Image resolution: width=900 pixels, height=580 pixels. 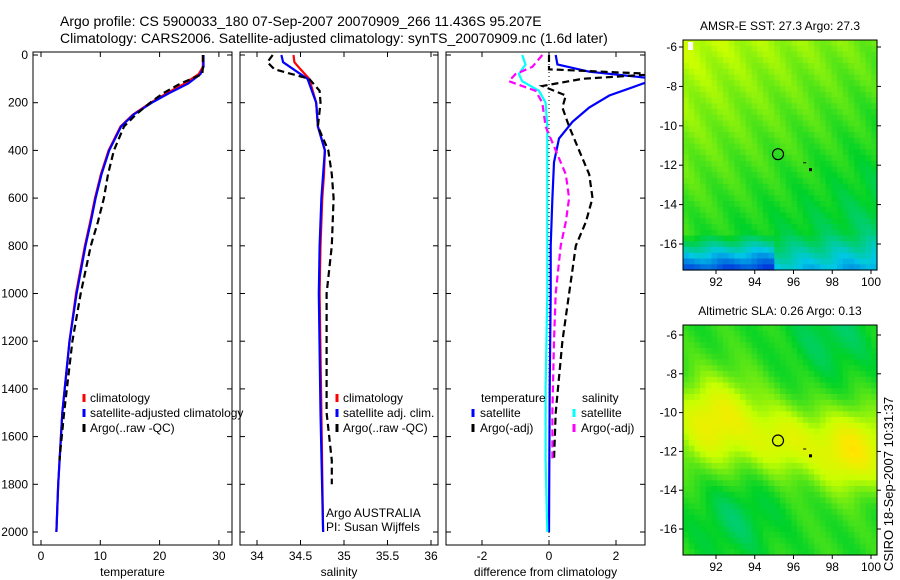 I want to click on track-marker, so click(x=805, y=163).